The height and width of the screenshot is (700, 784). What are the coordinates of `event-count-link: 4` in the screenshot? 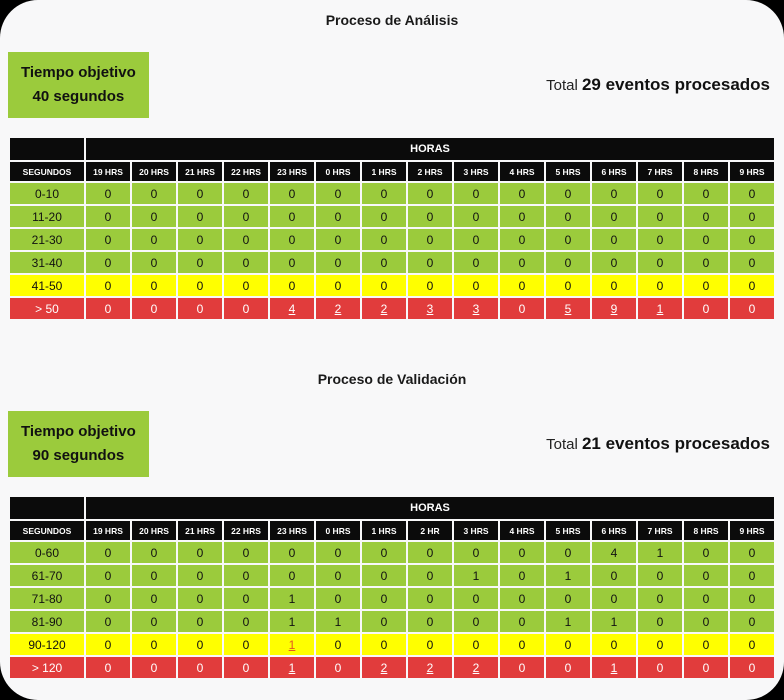 It's located at (292, 308).